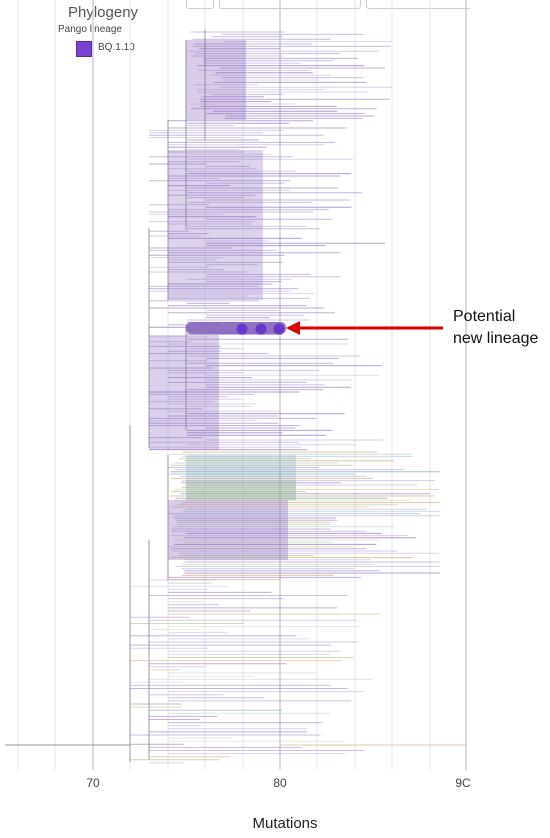  I want to click on annotation-line: new lineage, so click(496, 338).